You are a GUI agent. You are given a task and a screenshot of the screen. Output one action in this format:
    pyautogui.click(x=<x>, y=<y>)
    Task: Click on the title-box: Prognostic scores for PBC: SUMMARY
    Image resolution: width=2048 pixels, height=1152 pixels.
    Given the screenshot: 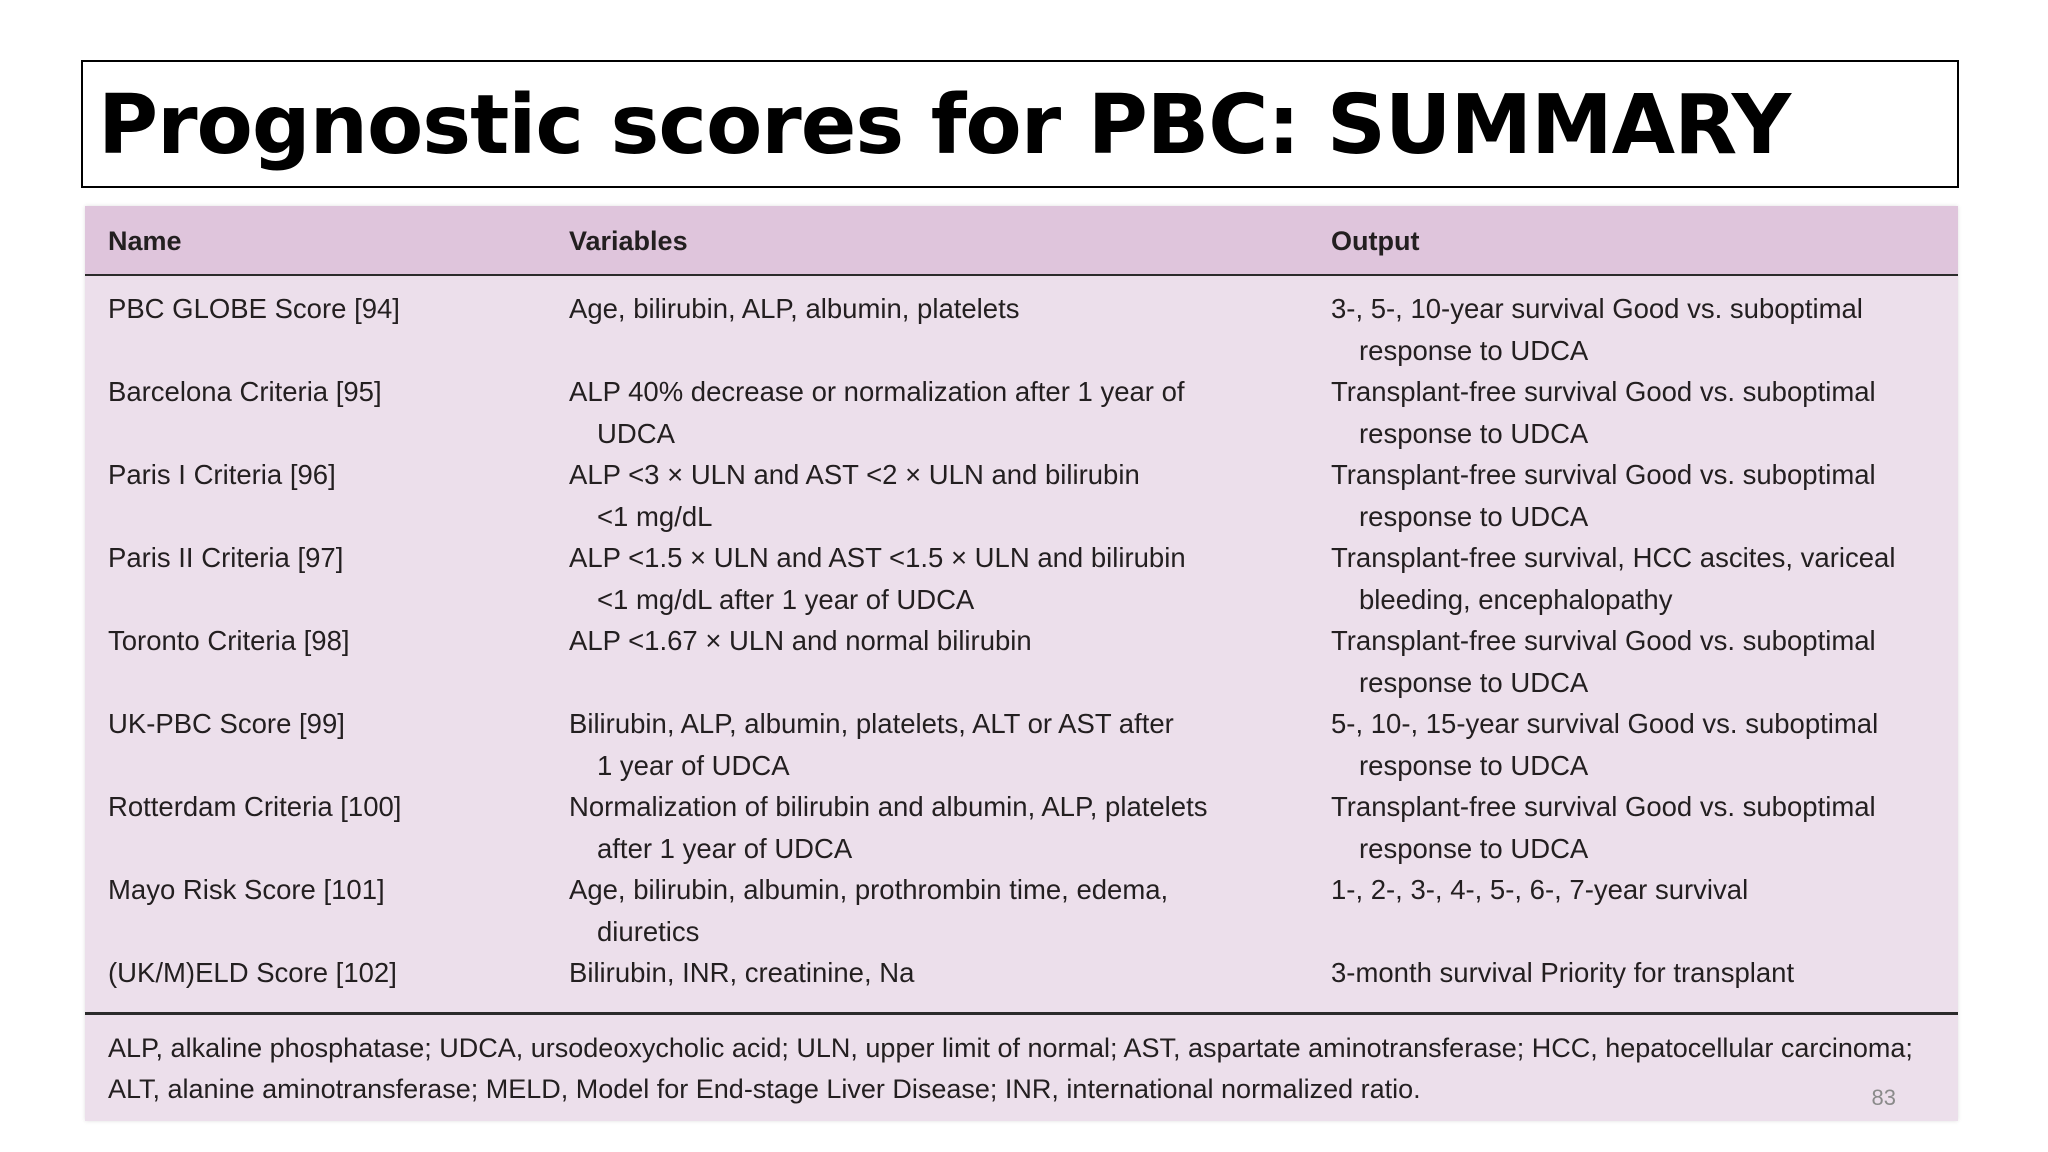 What is the action you would take?
    pyautogui.click(x=1020, y=124)
    